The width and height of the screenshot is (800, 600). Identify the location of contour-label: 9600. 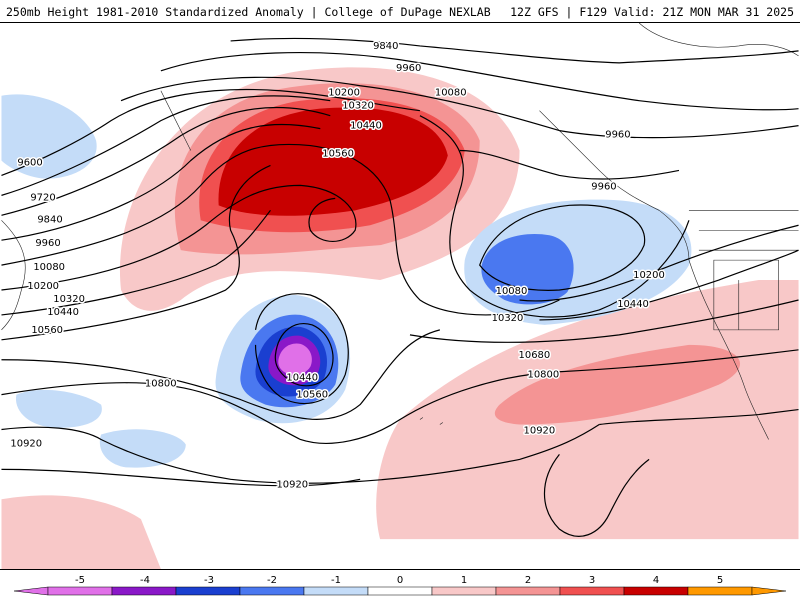
(29, 162).